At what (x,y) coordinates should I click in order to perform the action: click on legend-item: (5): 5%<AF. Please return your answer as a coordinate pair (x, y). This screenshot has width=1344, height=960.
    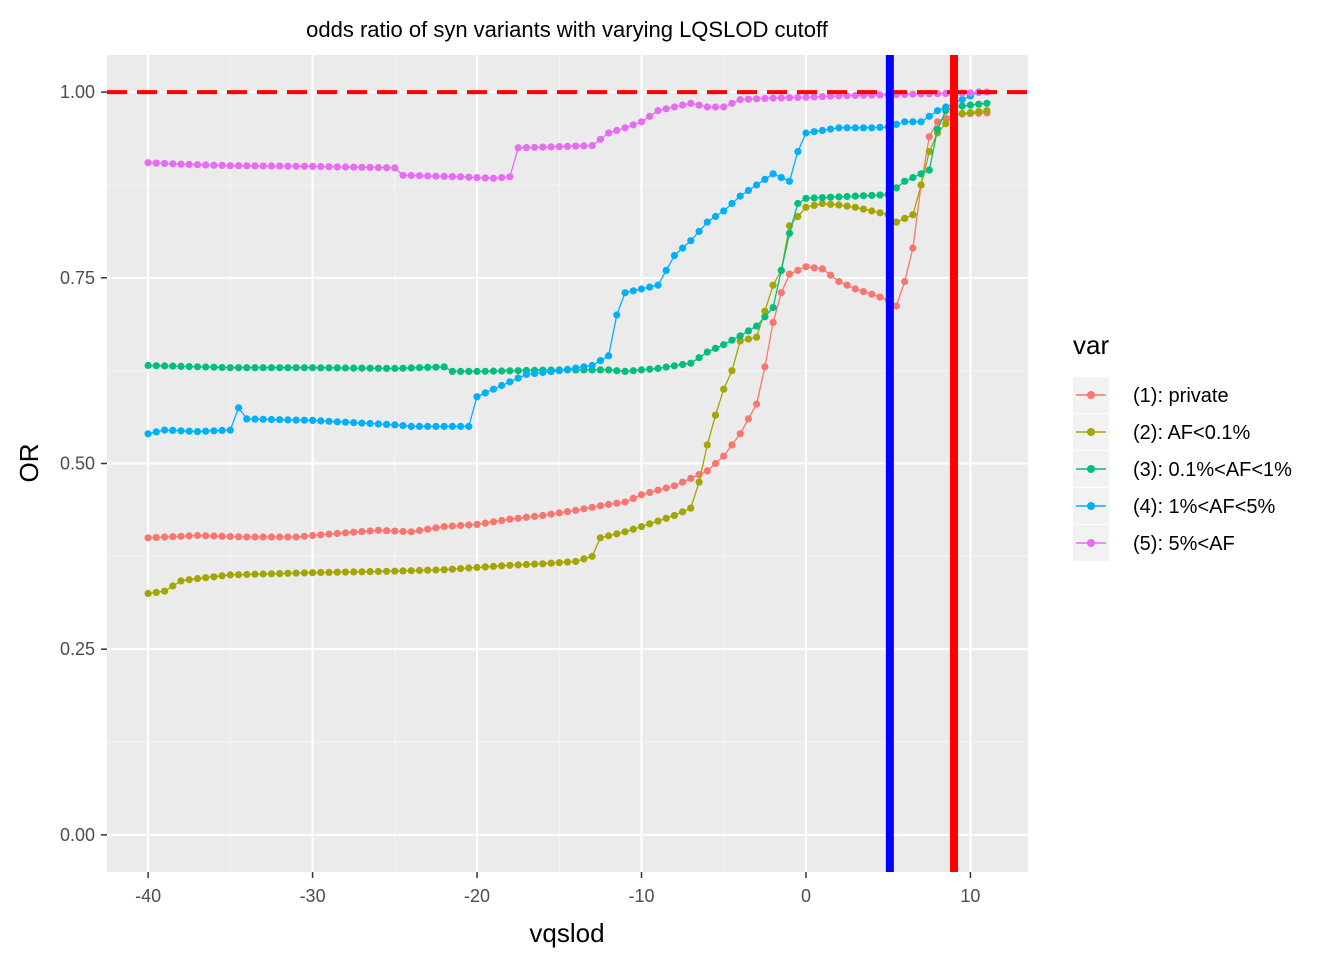
    Looking at the image, I should click on (1154, 543).